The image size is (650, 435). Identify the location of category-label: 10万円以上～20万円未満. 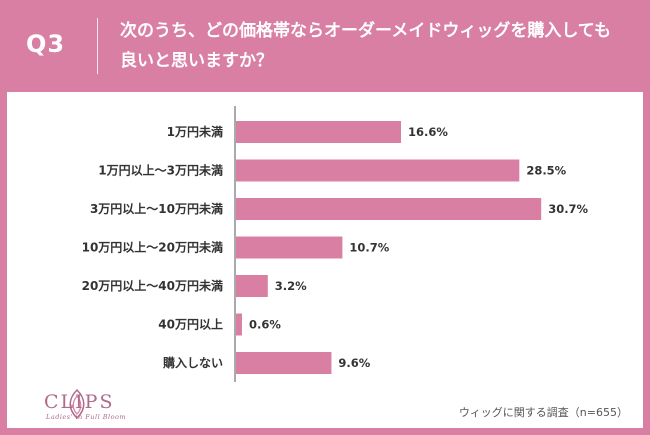
(152, 247).